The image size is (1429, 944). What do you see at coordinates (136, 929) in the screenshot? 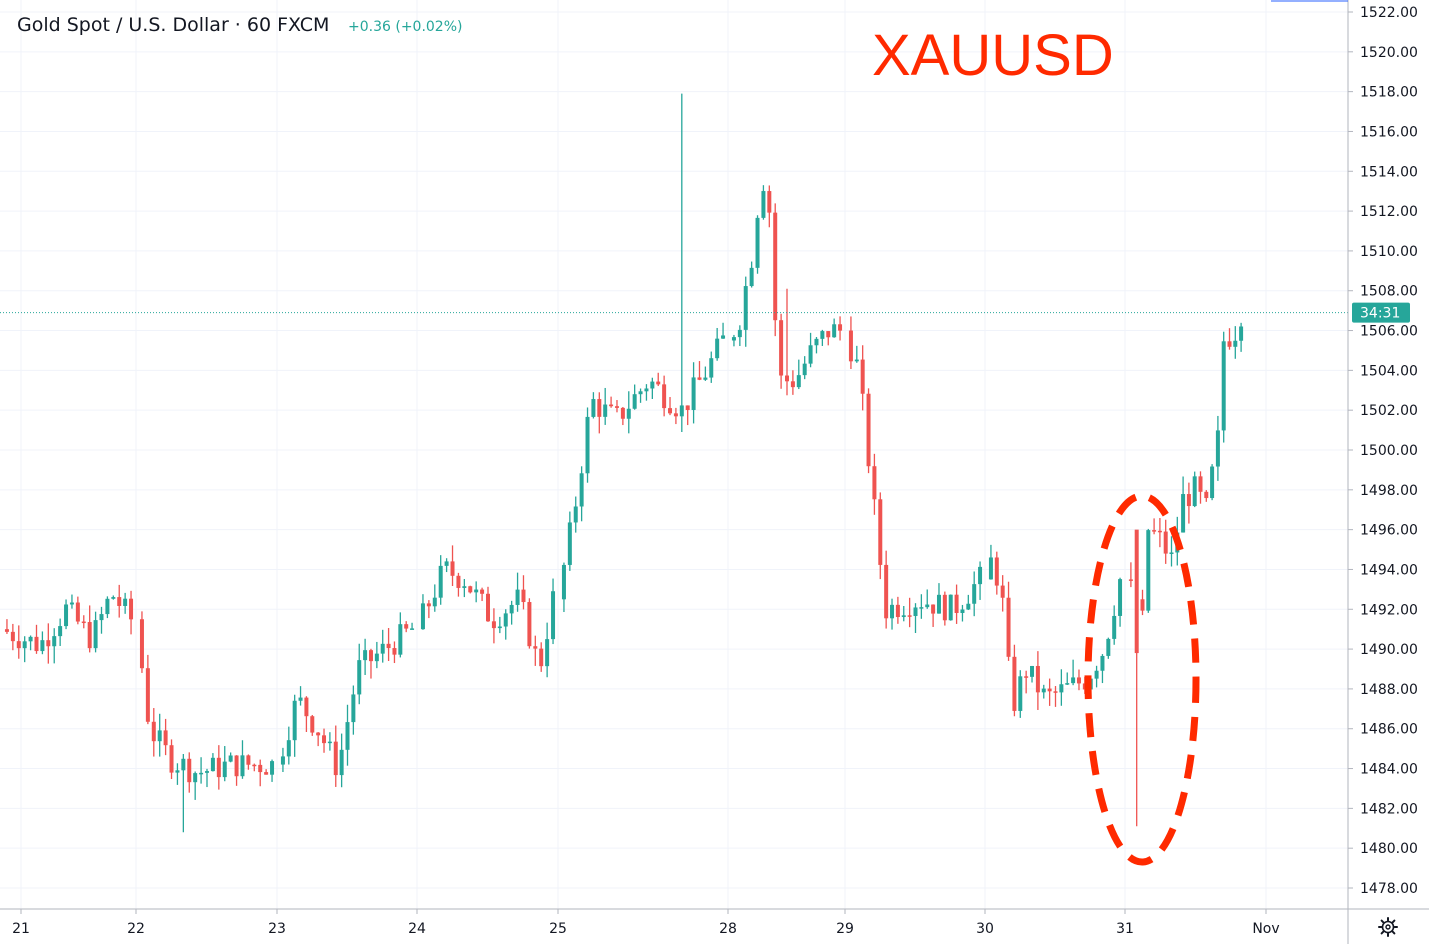
I see `time-tick-label: 22` at bounding box center [136, 929].